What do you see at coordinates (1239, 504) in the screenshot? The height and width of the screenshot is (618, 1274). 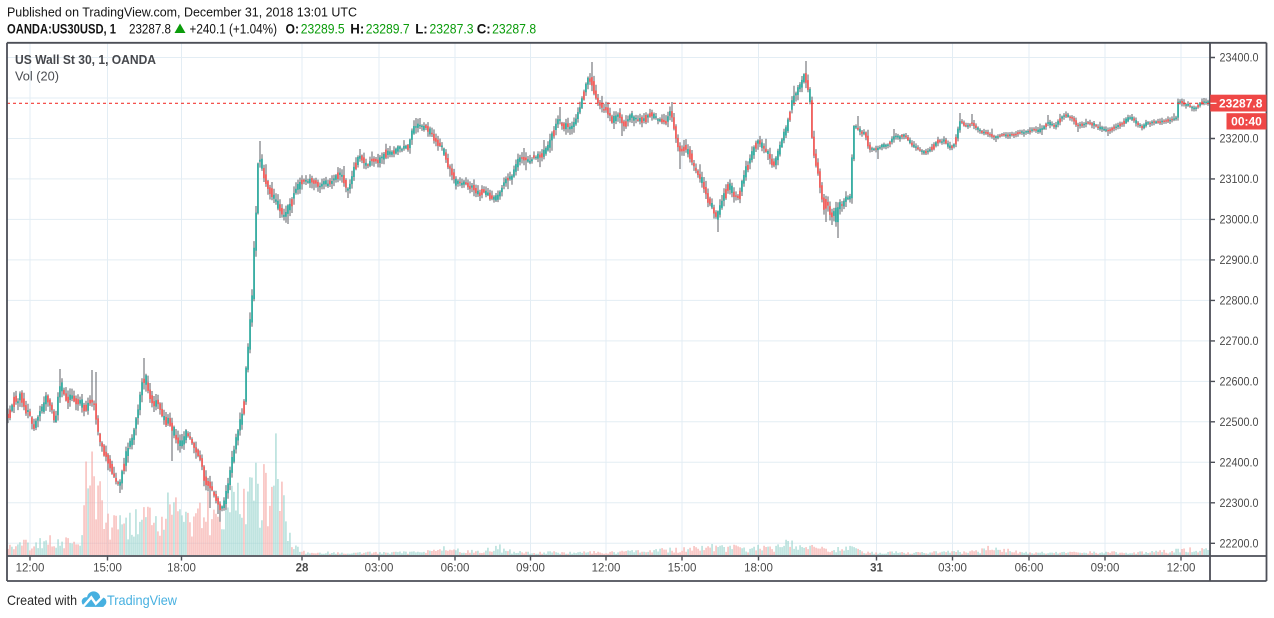 I see `svg-text: 22300.0` at bounding box center [1239, 504].